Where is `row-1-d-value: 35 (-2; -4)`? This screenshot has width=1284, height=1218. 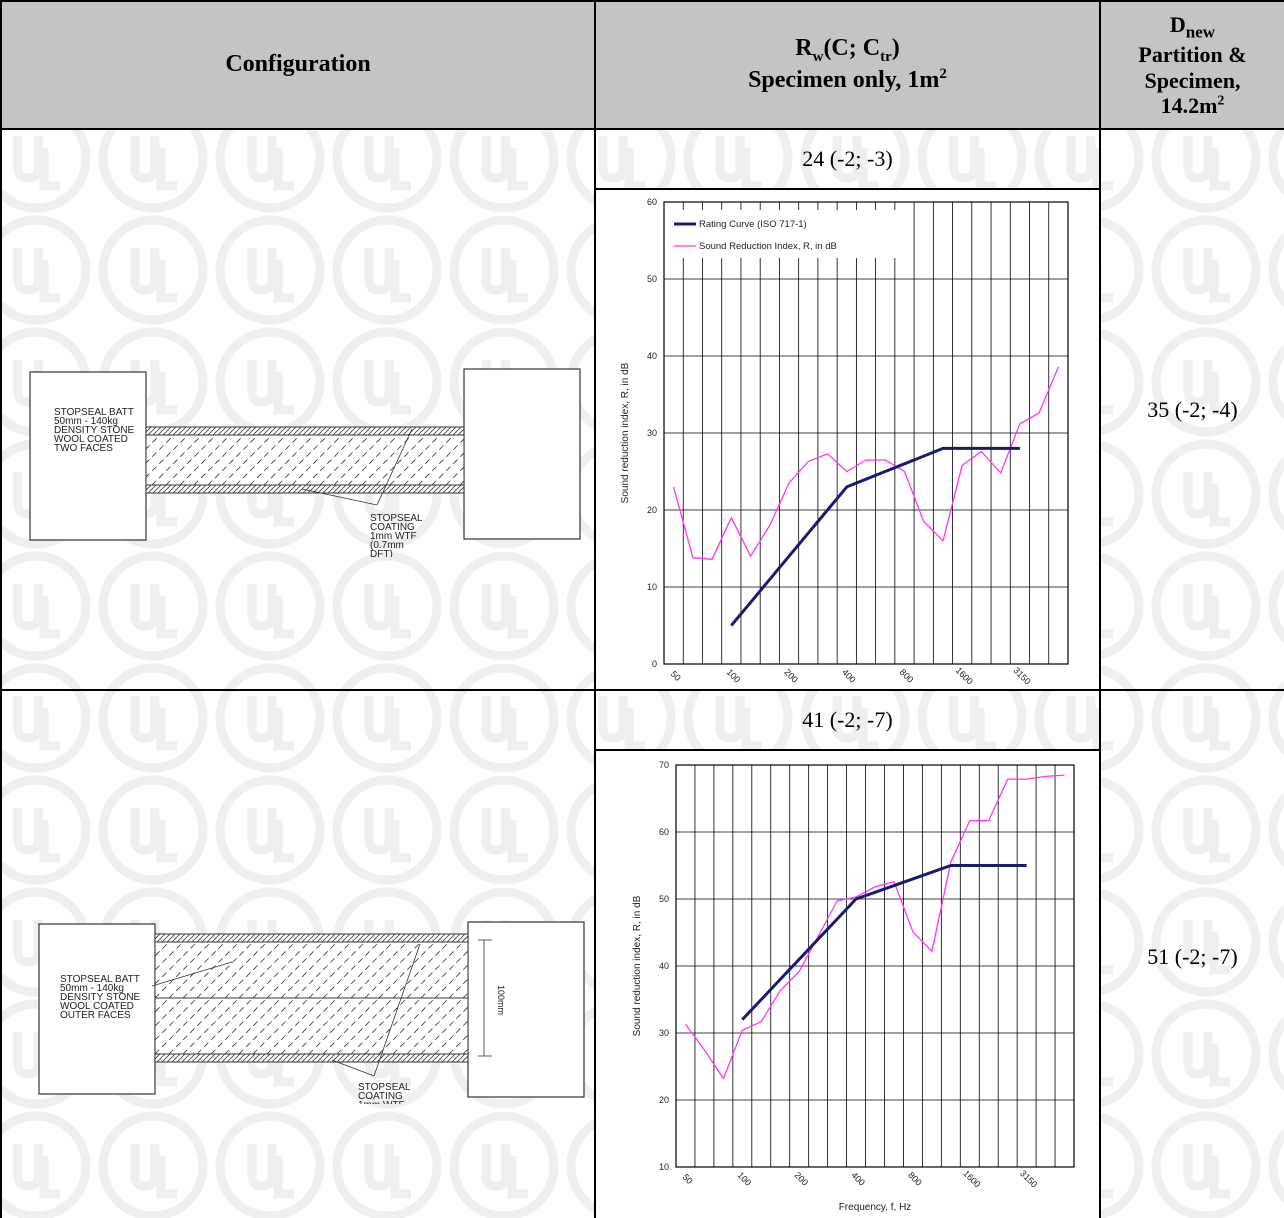
row-1-d-value: 35 (-2; -4) is located at coordinates (1191, 409).